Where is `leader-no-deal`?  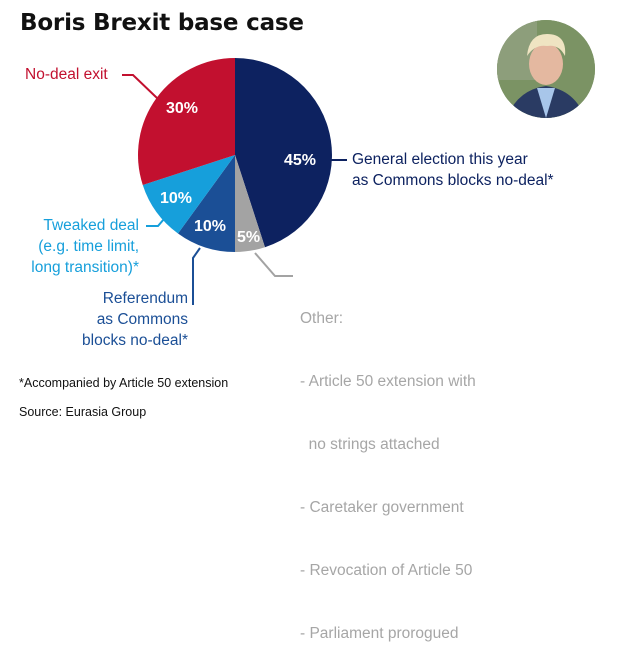
leader-no-deal is located at coordinates (140, 86).